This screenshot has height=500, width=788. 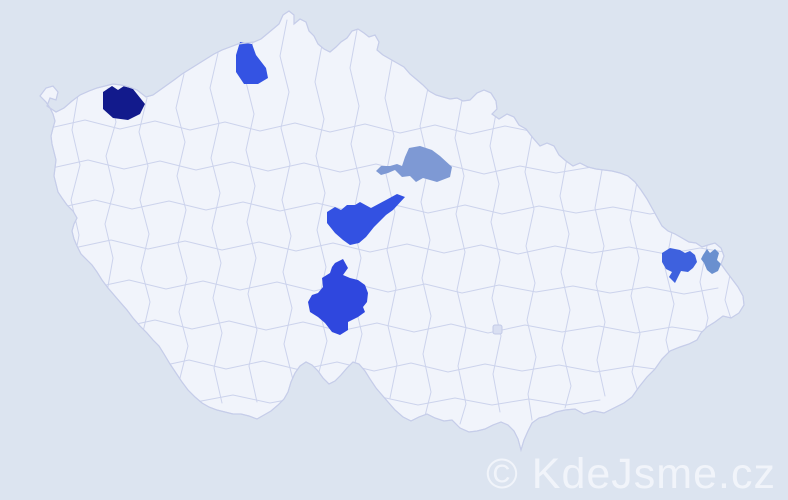 What do you see at coordinates (711, 261) in the screenshot?
I see `district-highlight-northeast-moravia-east` at bounding box center [711, 261].